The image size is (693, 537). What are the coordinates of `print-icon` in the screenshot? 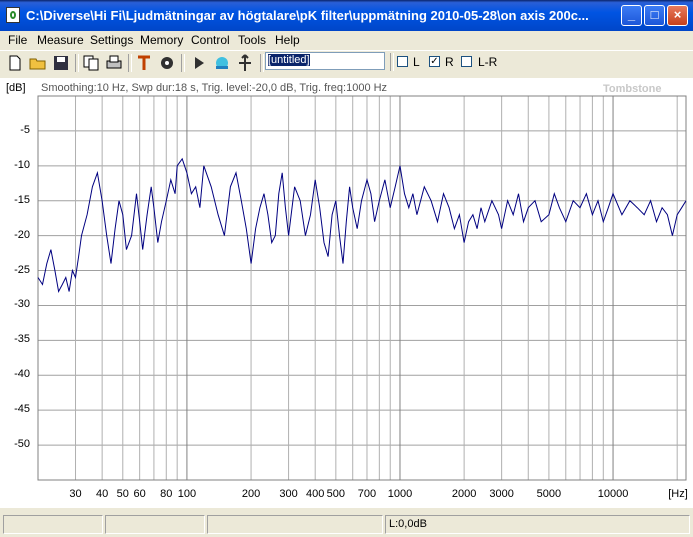 It's located at (114, 63).